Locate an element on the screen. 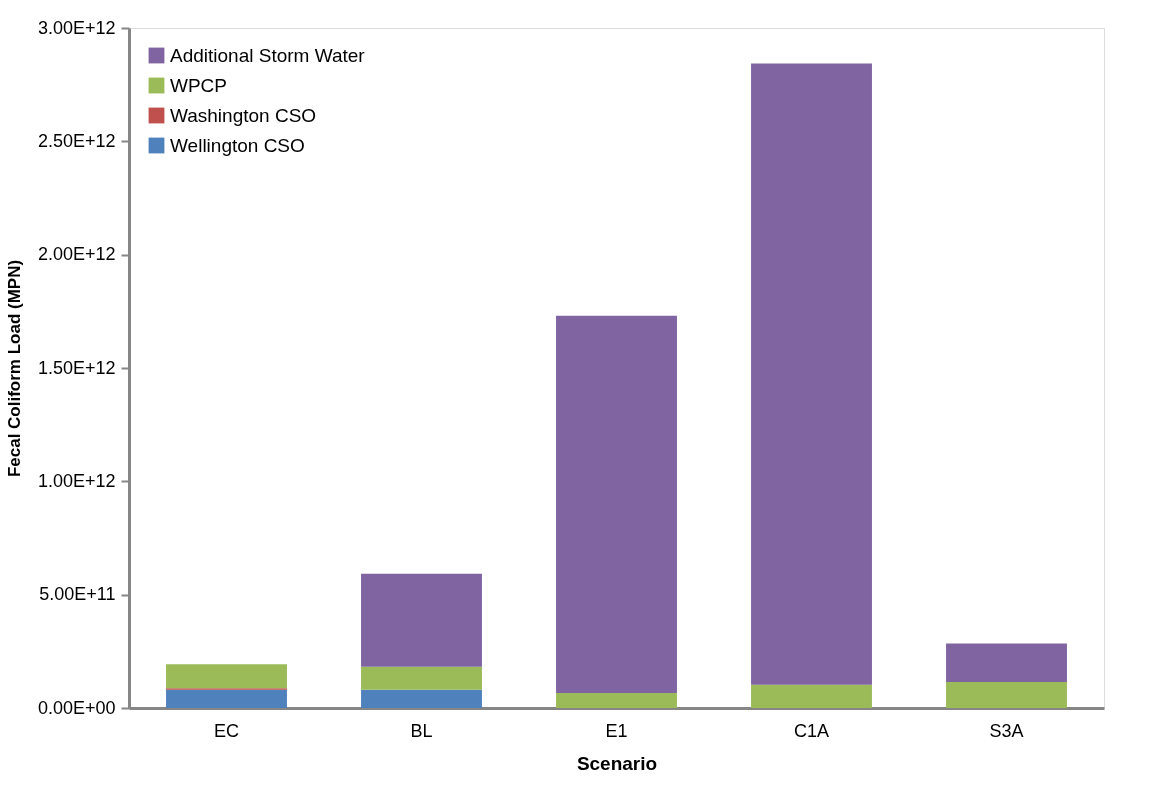  x-axis-title: Scenario is located at coordinates (617, 763).